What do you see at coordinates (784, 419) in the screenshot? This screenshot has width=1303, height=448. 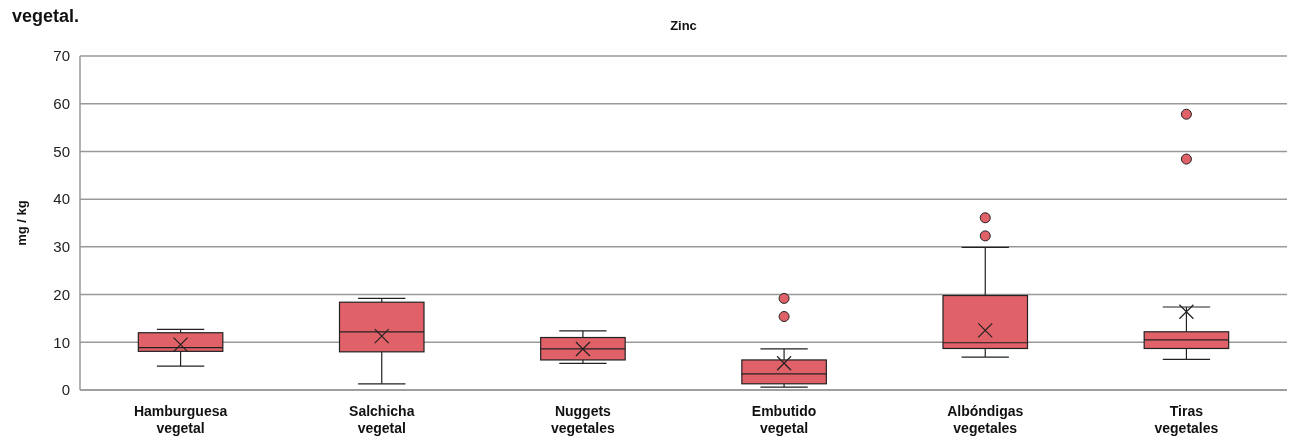 I see `x-tick-label: Embutido vegetal` at bounding box center [784, 419].